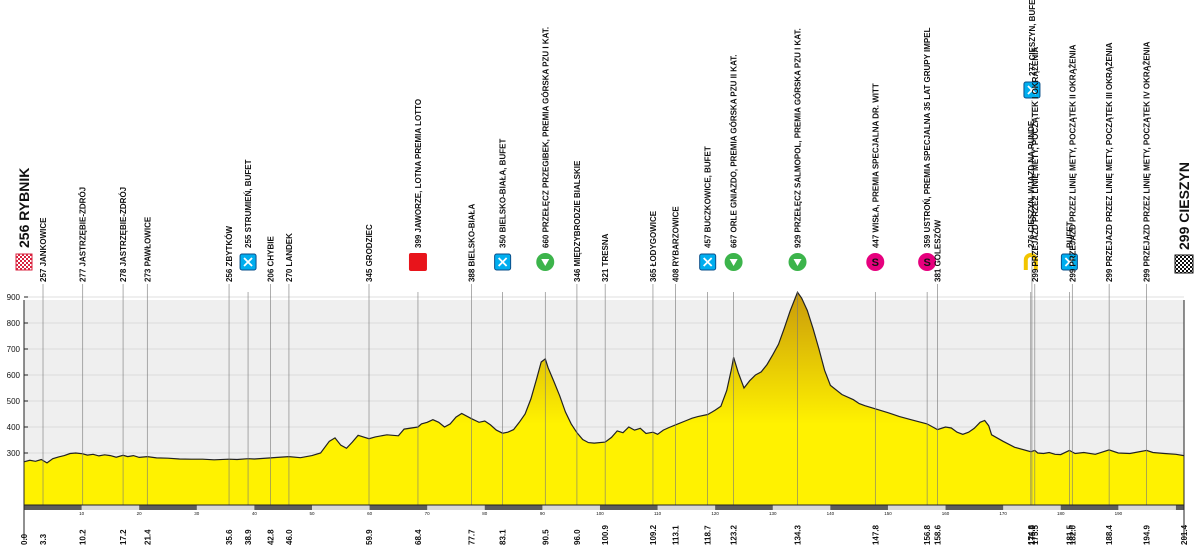 Image resolution: width=1200 pixels, height=555 pixels. Describe the element at coordinates (83, 537) in the screenshot. I see `km-label-2: 10.2` at that location.